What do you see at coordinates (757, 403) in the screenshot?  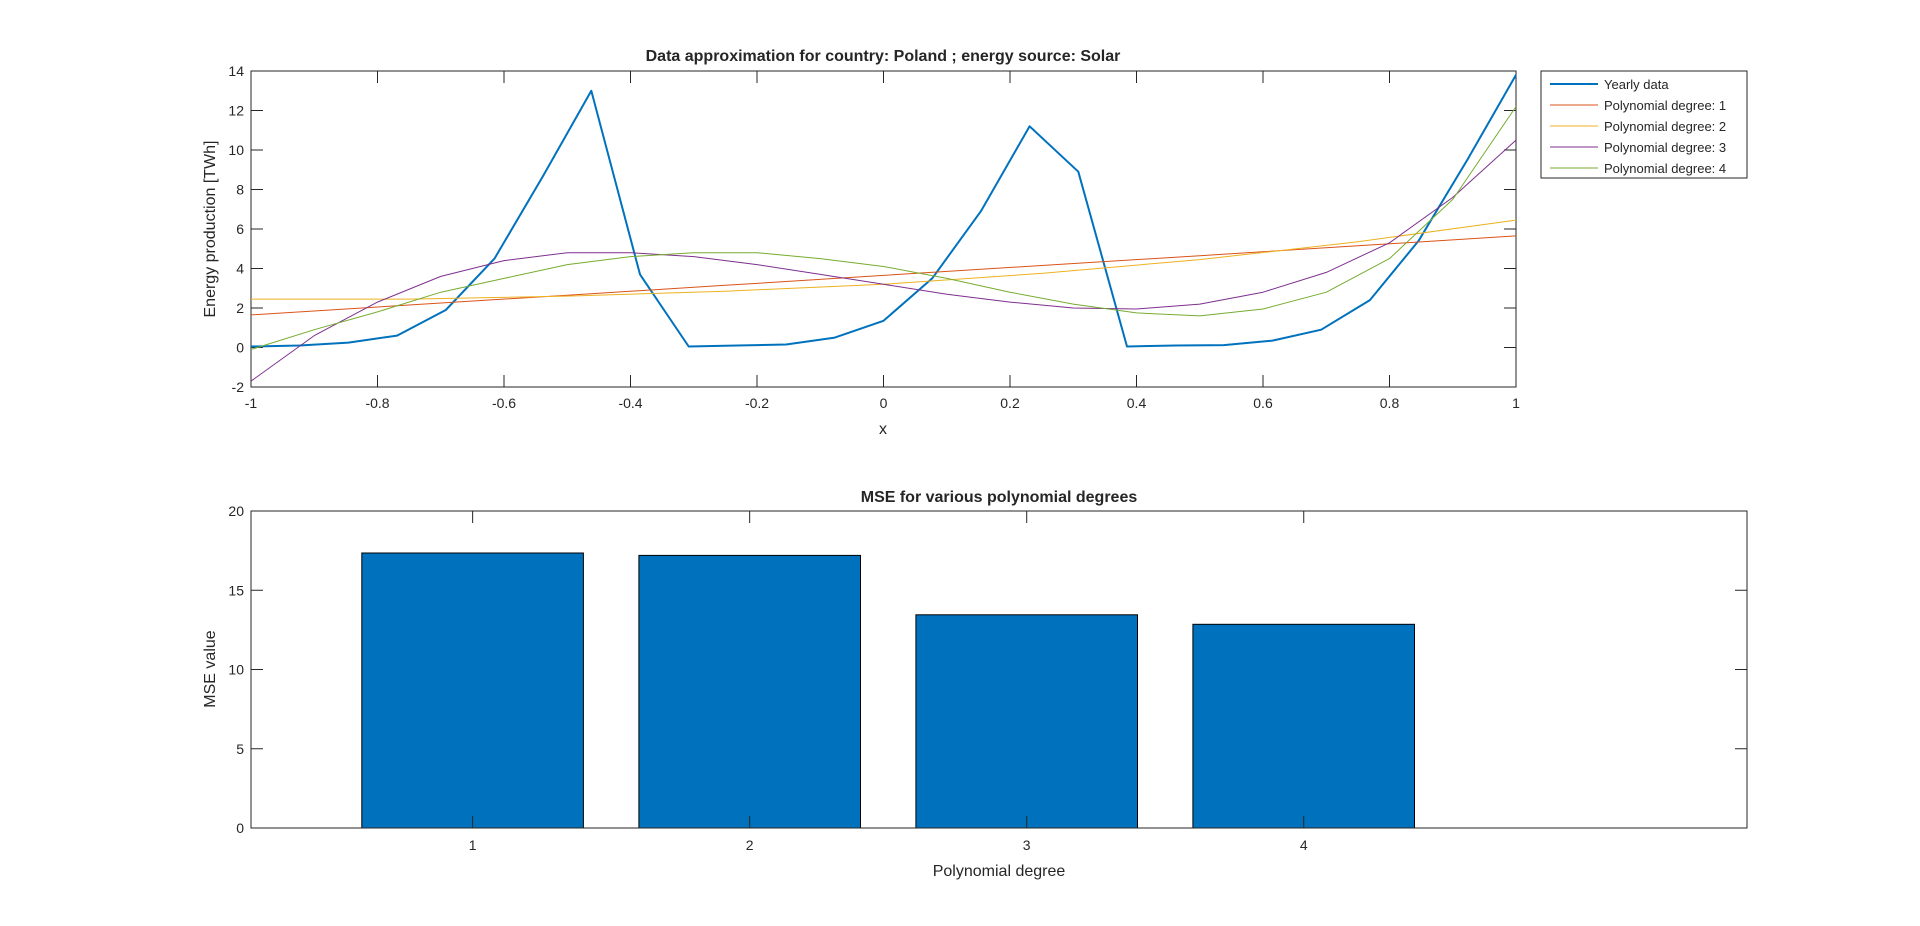 I see `x-tick-label: -0.2` at bounding box center [757, 403].